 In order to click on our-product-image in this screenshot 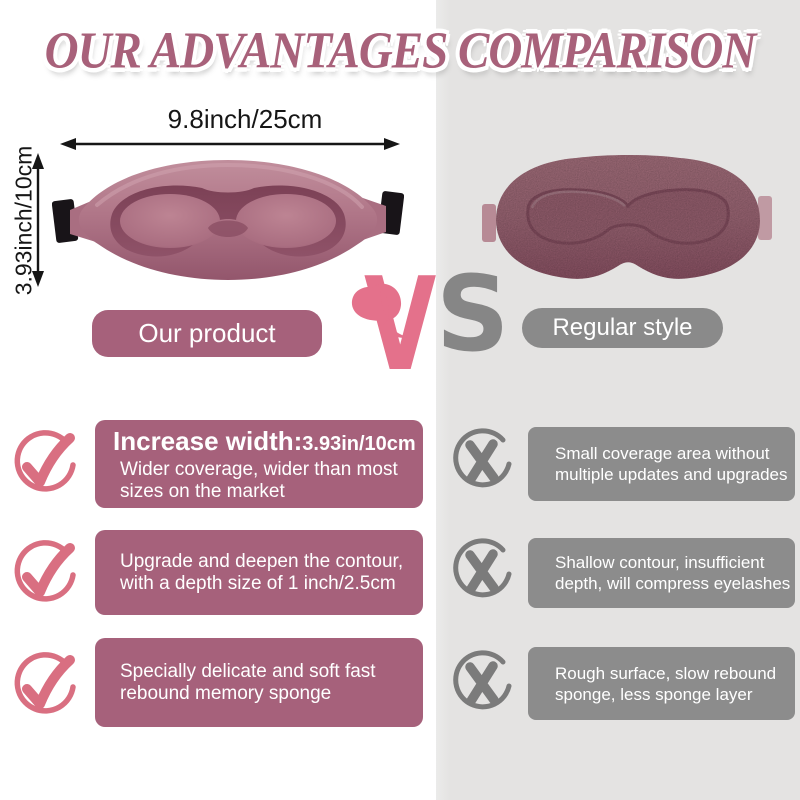, I will do `click(228, 220)`.